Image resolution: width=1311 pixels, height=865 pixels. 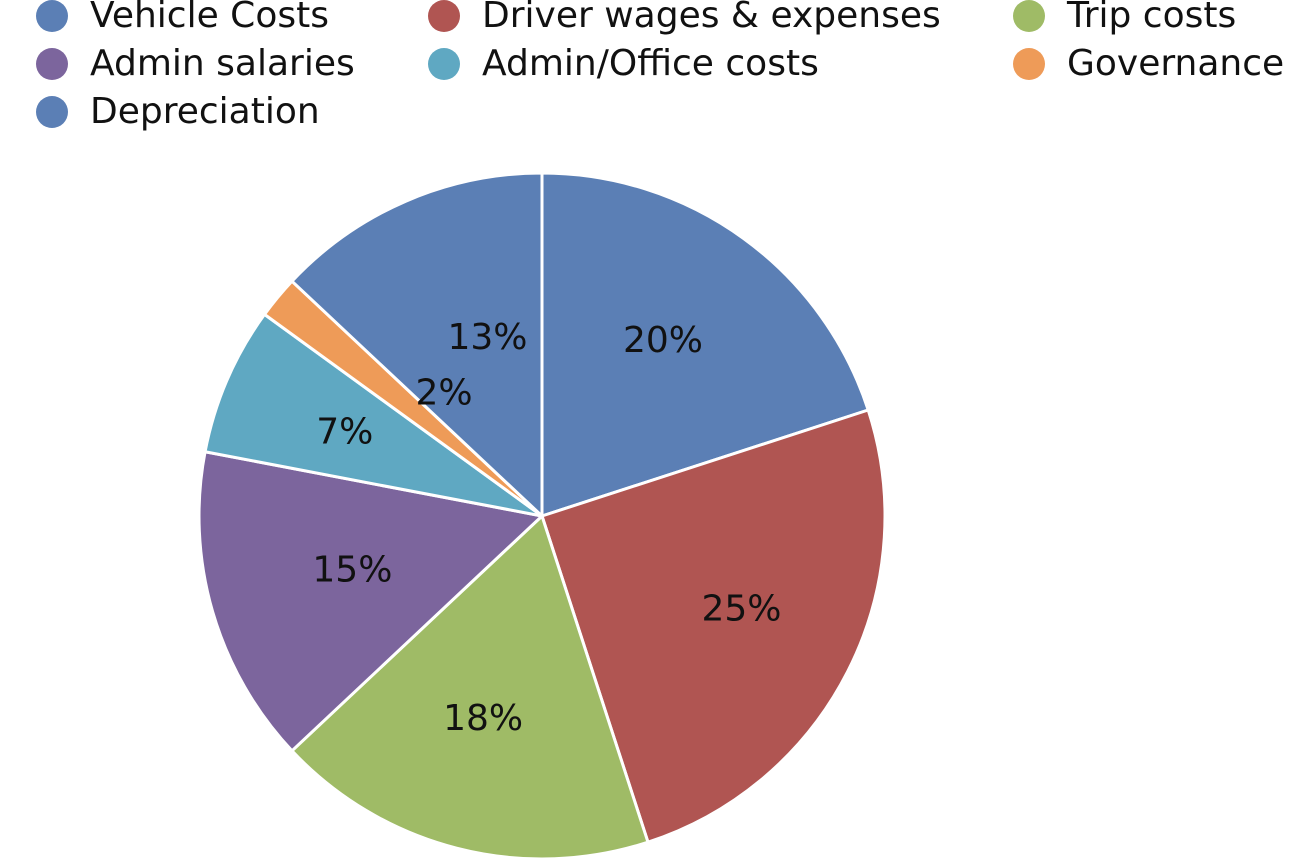 I want to click on legend-label-trip-costs: Trip costs, so click(x=1152, y=18).